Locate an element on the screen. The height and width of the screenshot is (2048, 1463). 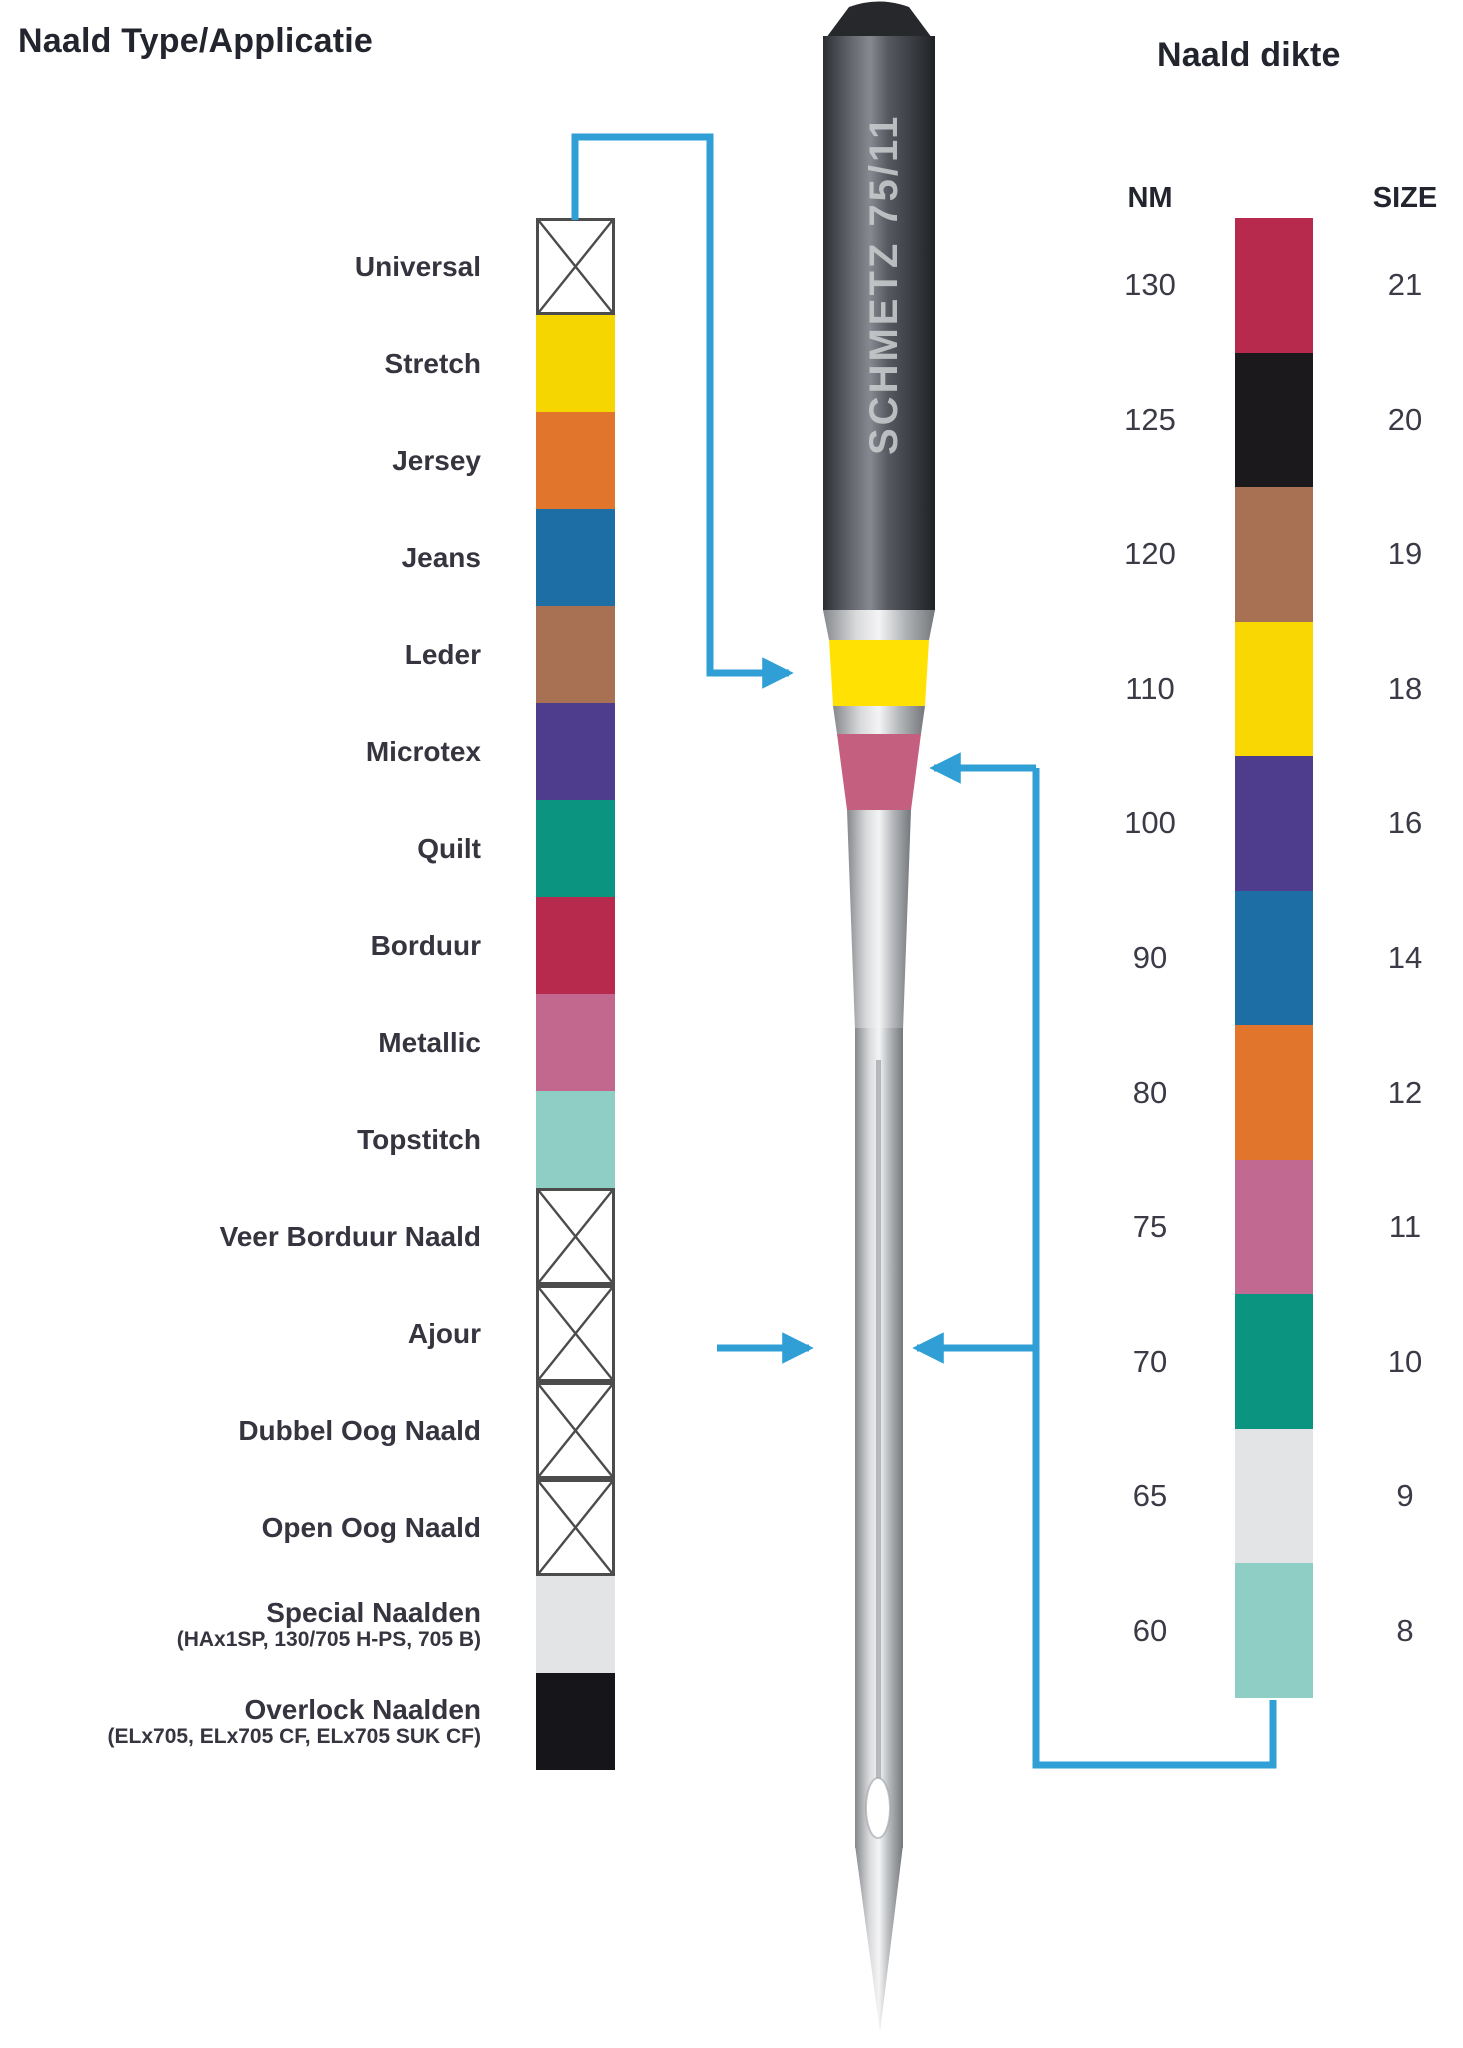
legend-row-veer-borduur-naald: Veer Borduur Naald is located at coordinates (240, 1236).